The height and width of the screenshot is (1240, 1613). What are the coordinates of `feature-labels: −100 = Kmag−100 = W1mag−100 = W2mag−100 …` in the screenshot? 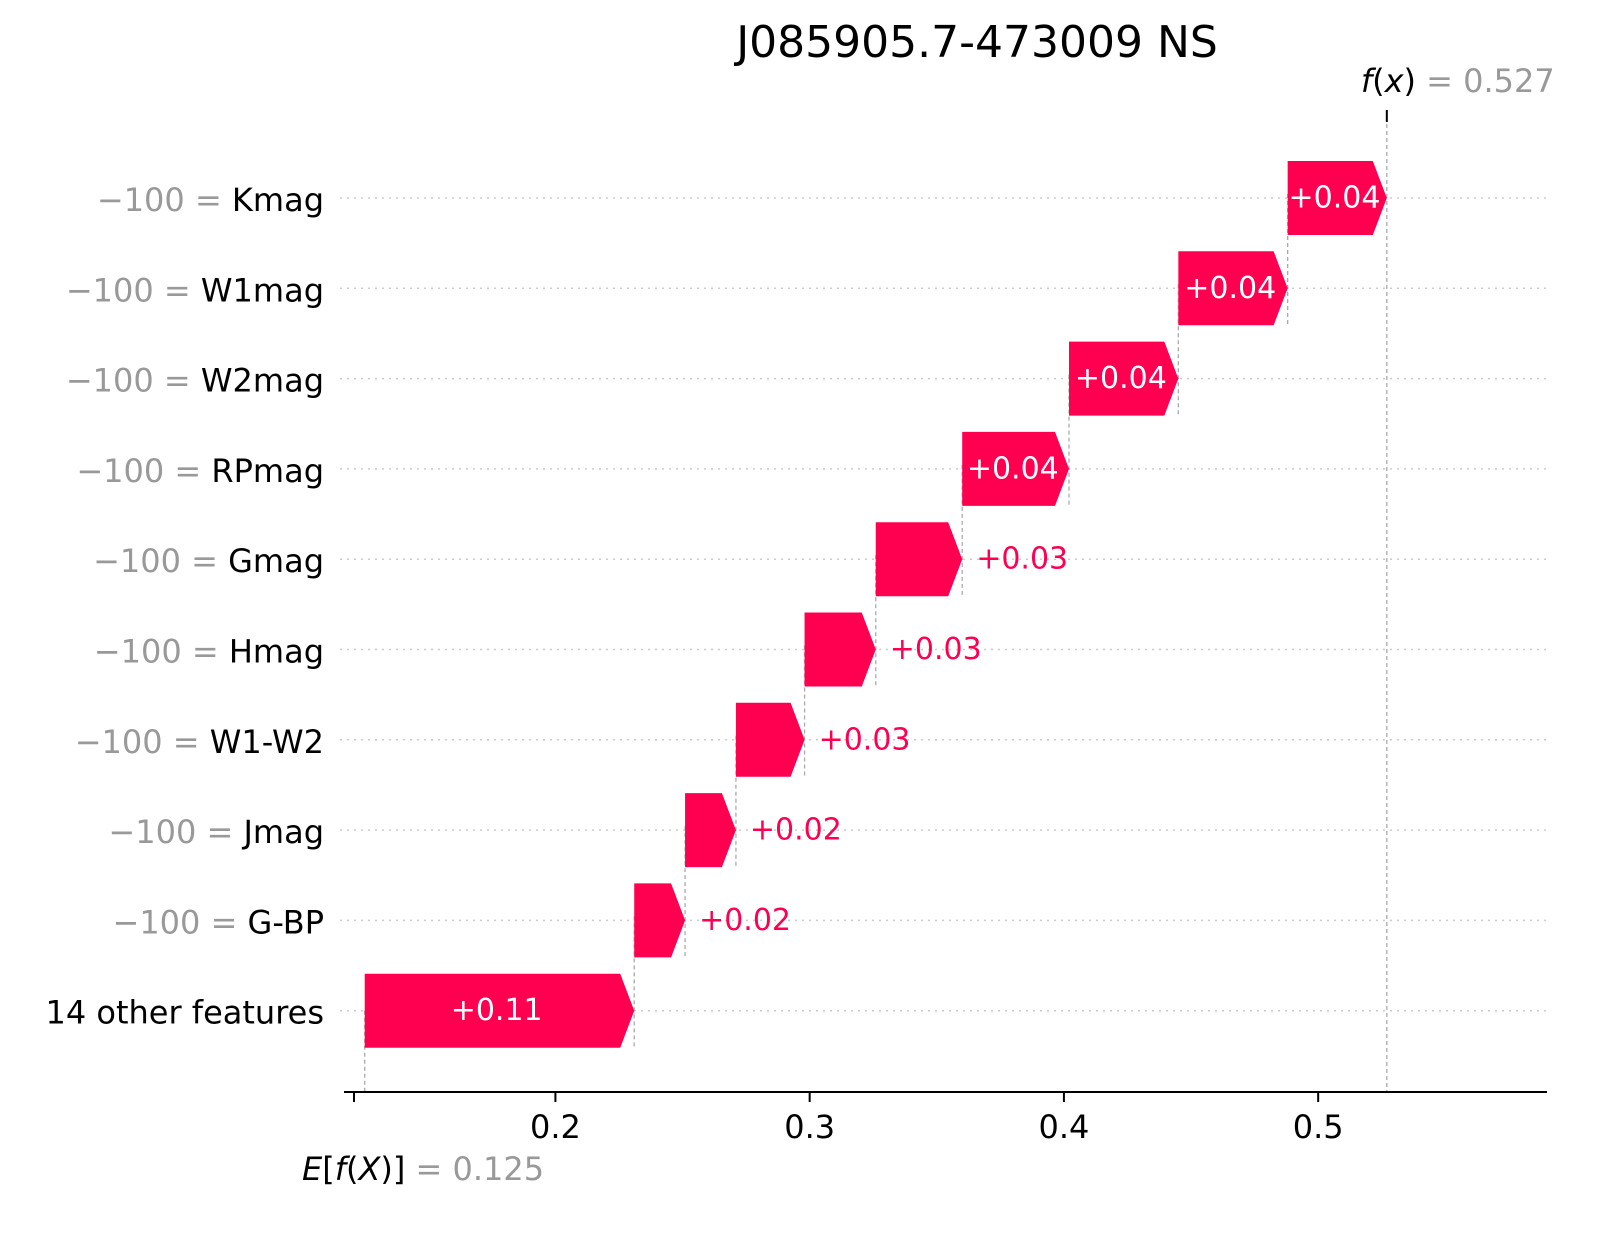 It's located at (184, 606).